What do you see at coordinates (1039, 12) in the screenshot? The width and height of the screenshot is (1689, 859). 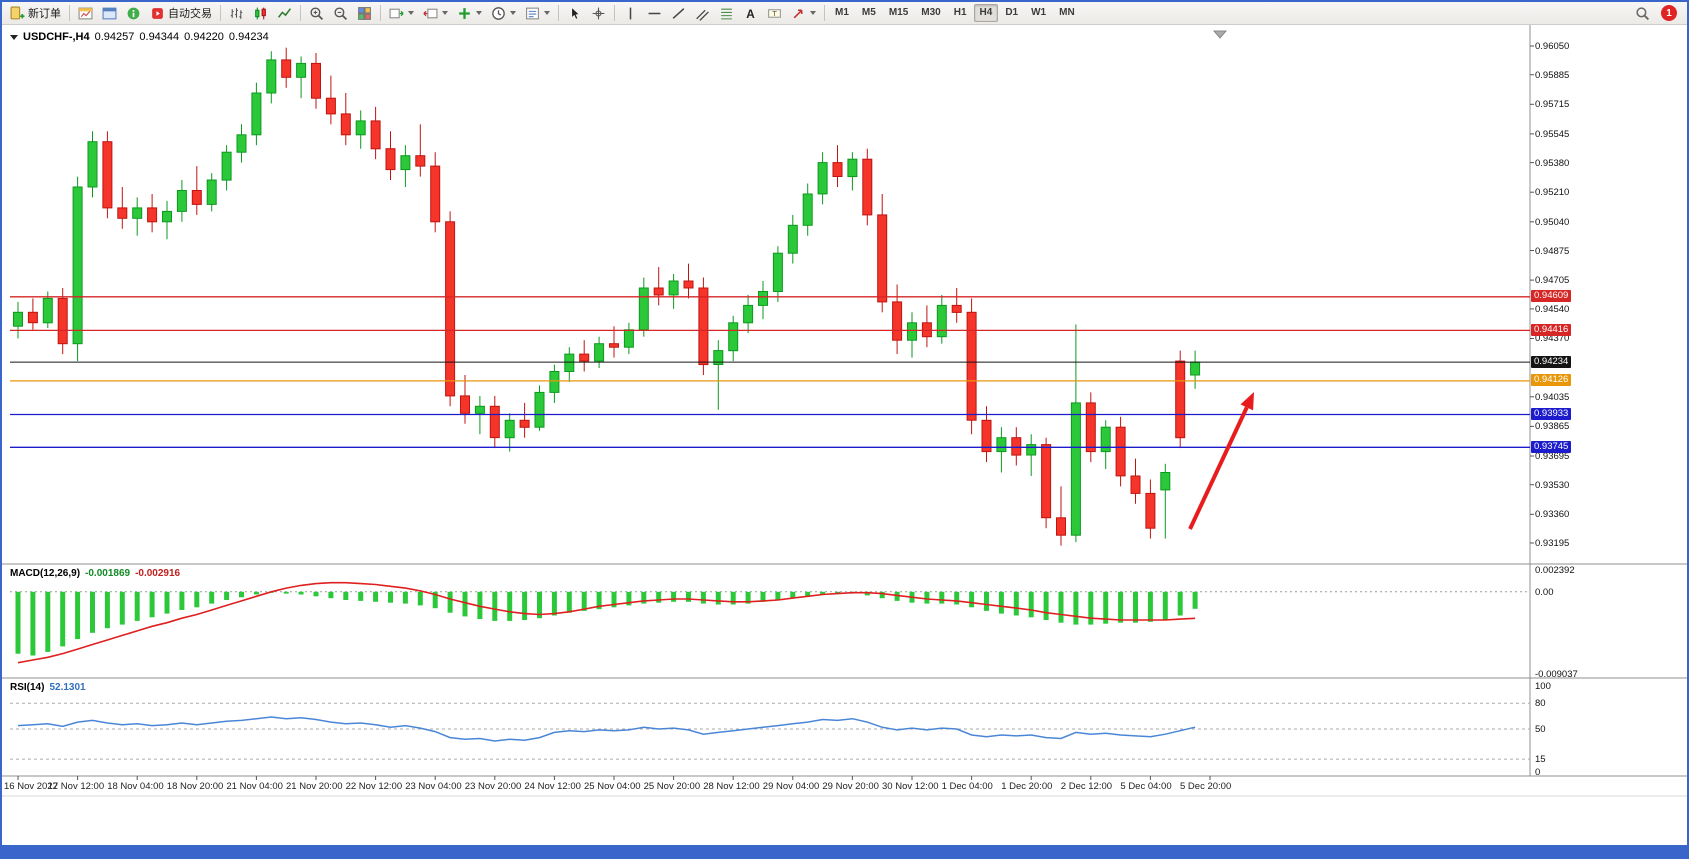 I see `timeframe-w1: W1` at bounding box center [1039, 12].